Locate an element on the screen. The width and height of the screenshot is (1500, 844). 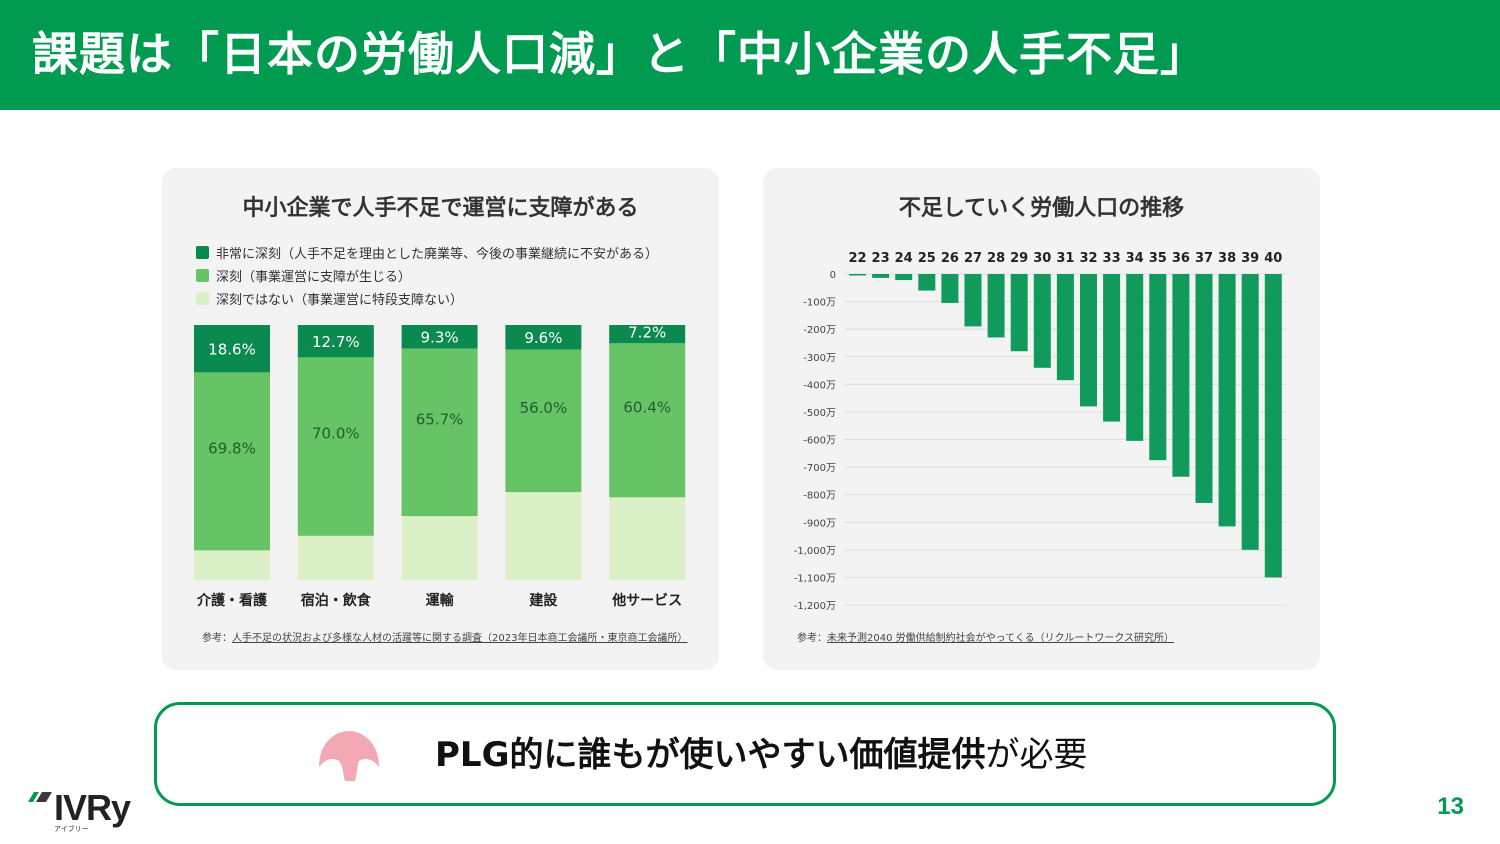
left-chart-title: 中小企業で人手不足で運営に支障がある is located at coordinates (440, 208).